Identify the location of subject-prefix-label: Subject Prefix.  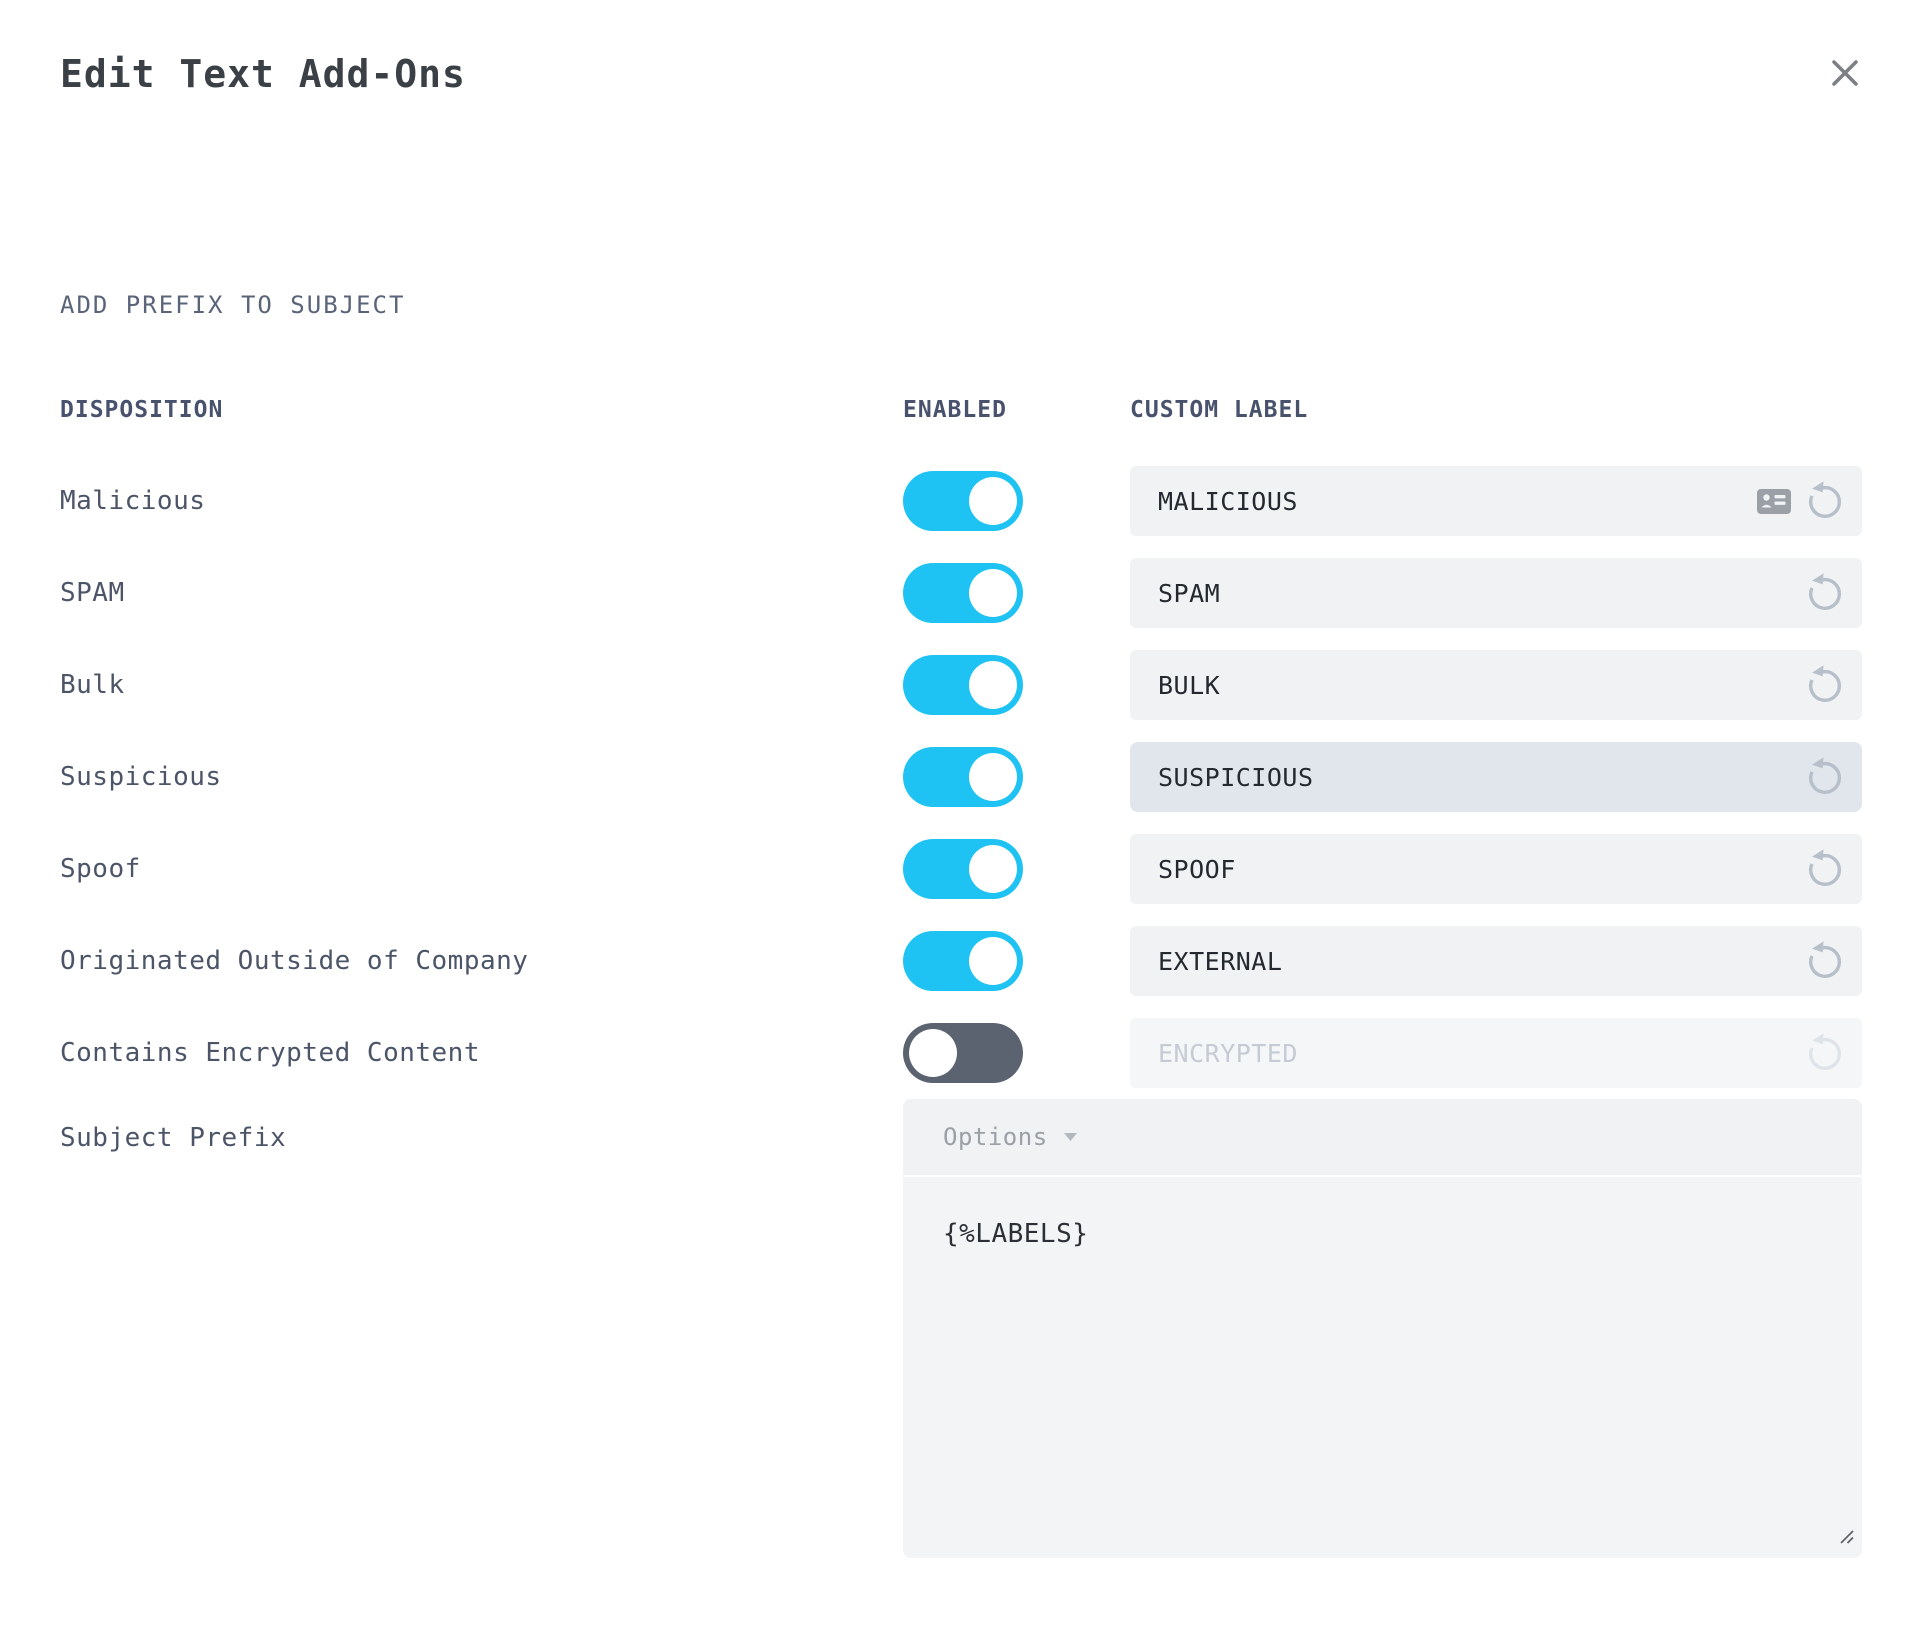
(173, 1138).